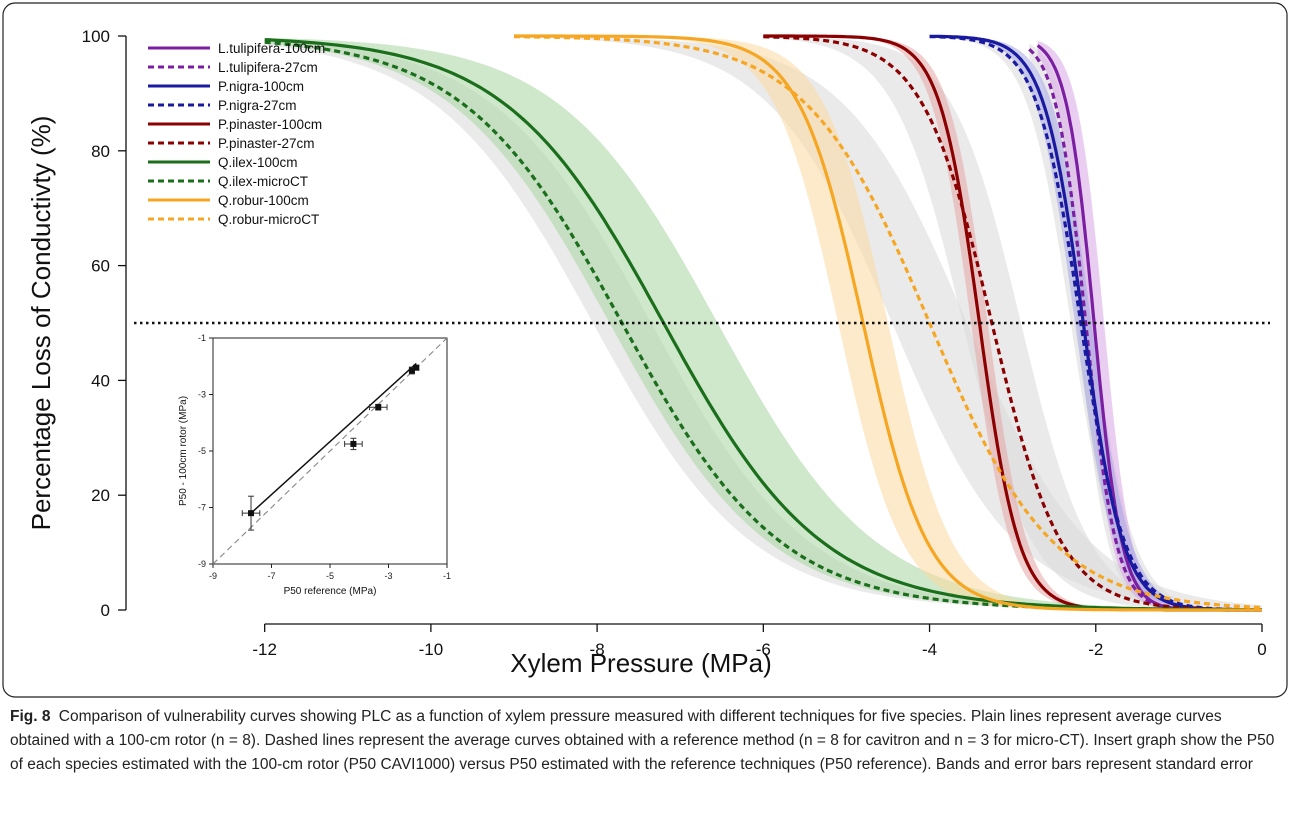 This screenshot has height=835, width=1290. I want to click on legend-label: L.tulipifera-100cm, so click(271, 48).